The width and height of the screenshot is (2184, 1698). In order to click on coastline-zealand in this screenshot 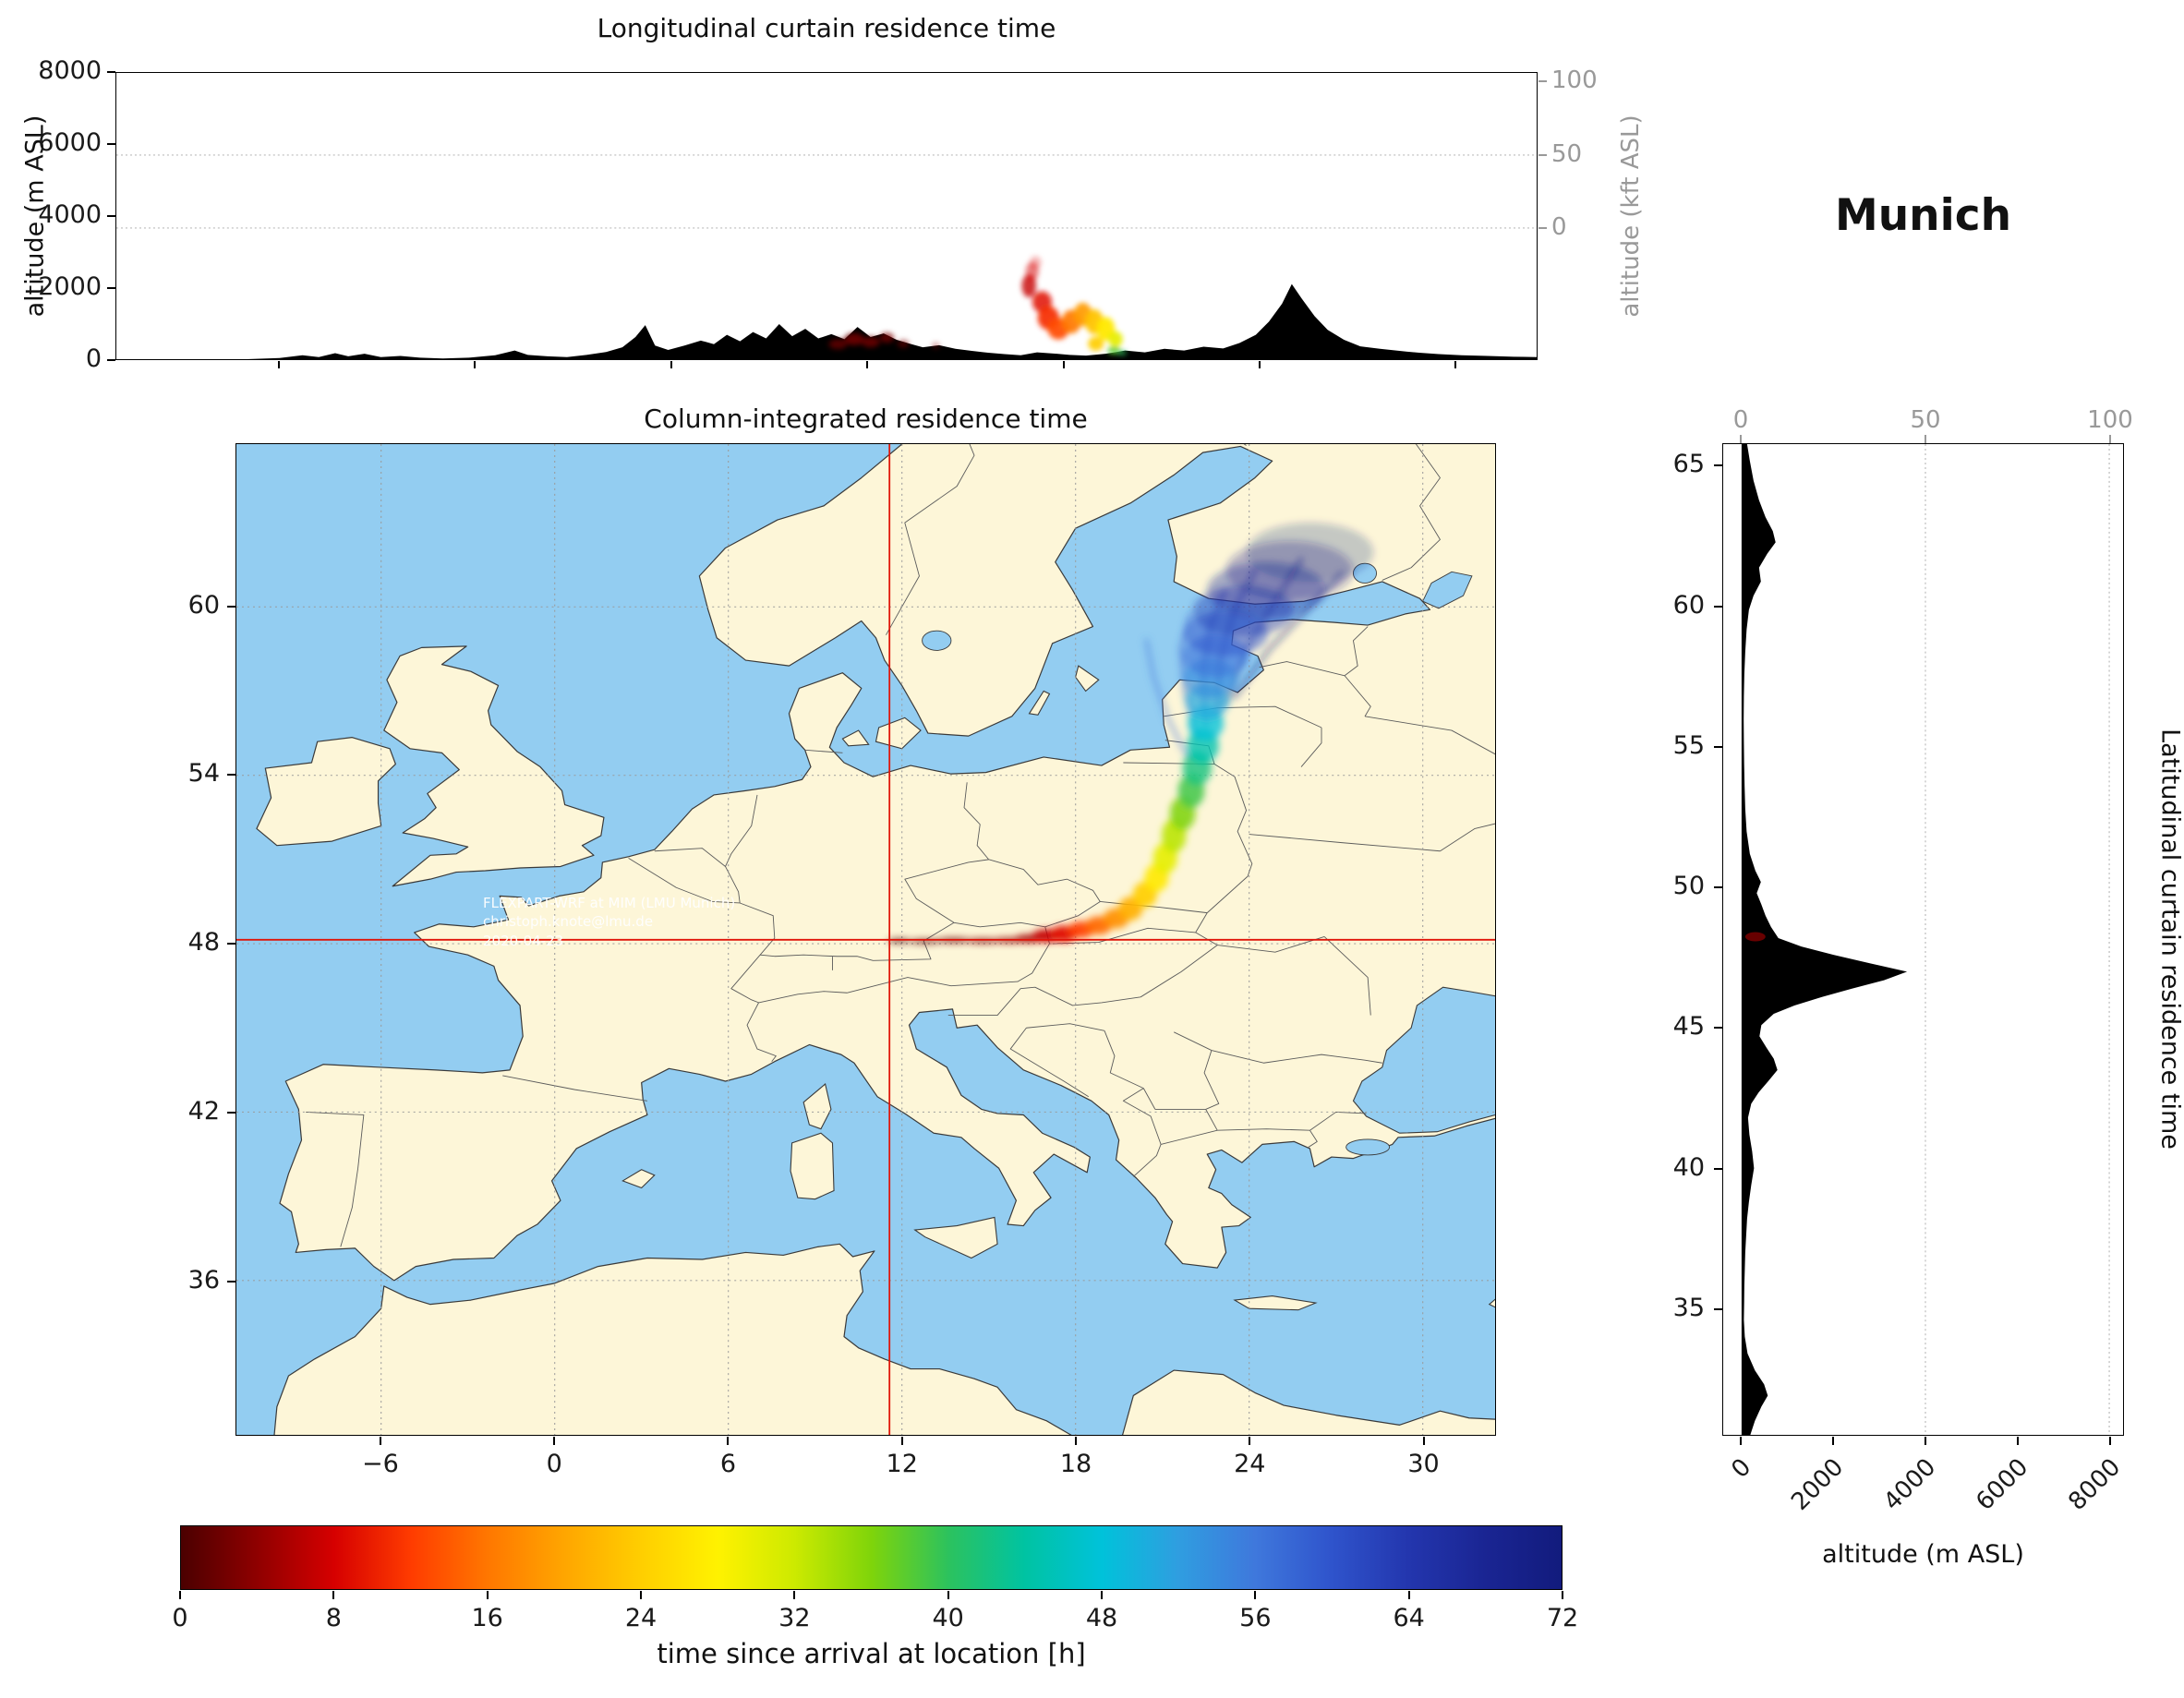, I will do `click(898, 732)`.